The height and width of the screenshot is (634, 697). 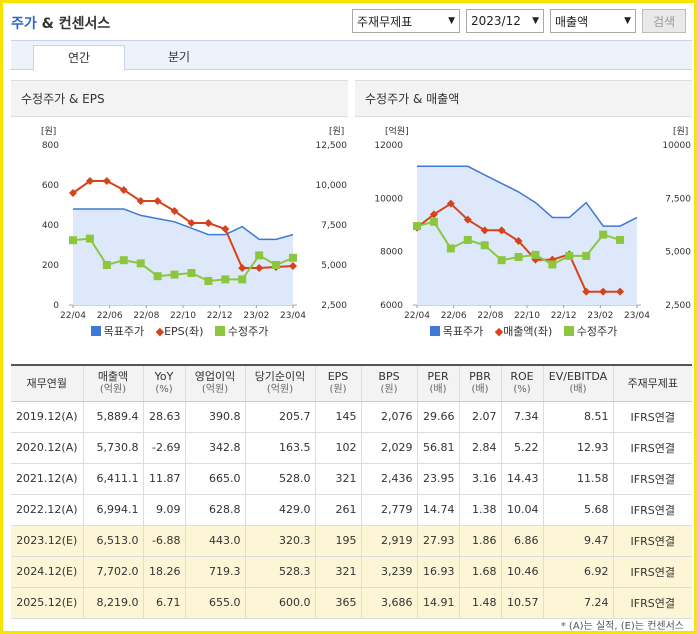 What do you see at coordinates (664, 21) in the screenshot?
I see `search-button: 검색` at bounding box center [664, 21].